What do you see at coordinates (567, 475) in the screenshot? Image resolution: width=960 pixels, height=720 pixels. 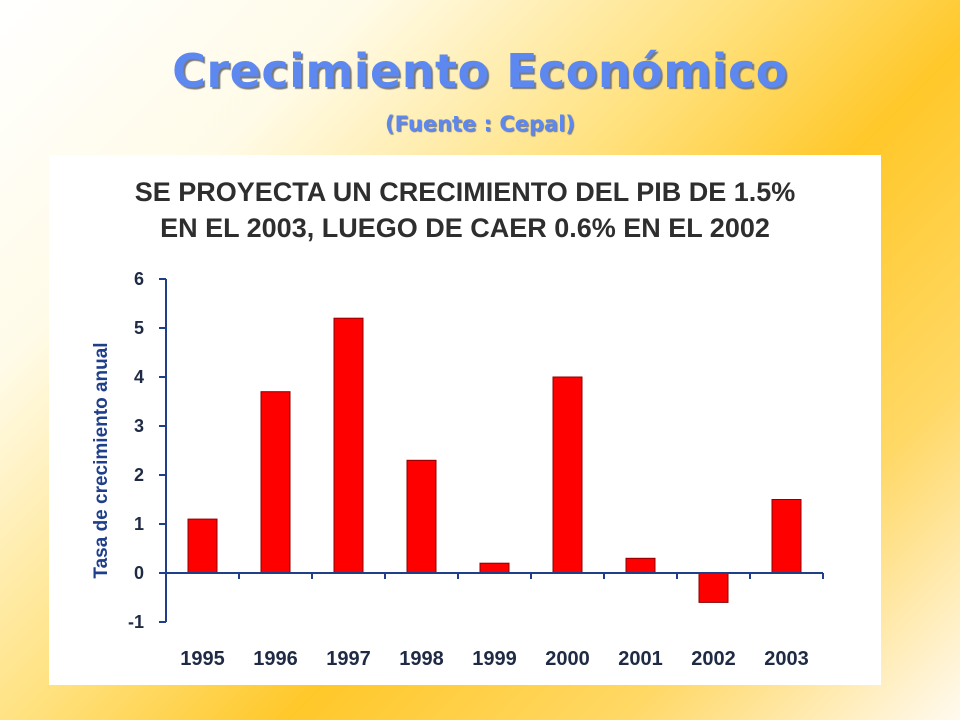 I see `bar-2000` at bounding box center [567, 475].